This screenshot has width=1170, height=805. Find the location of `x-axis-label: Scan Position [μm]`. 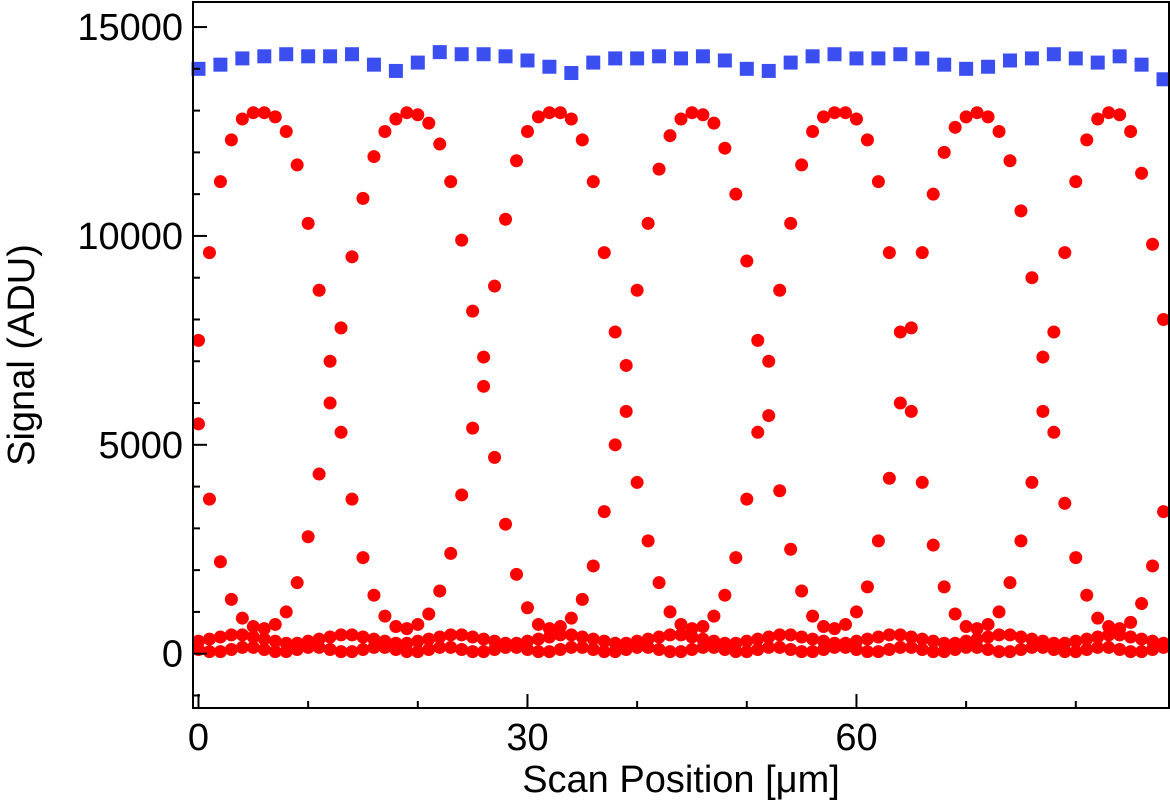

x-axis-label: Scan Position [μm] is located at coordinates (681, 780).